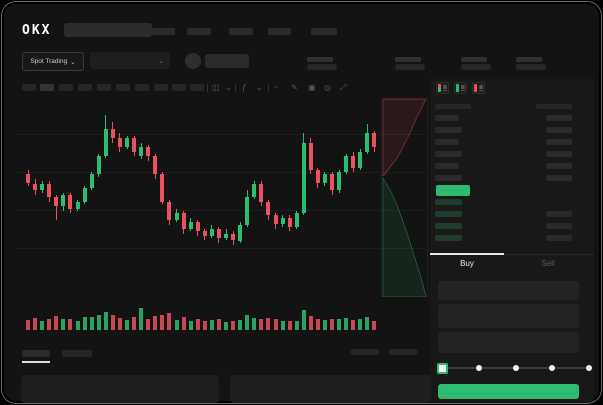  Describe the element at coordinates (53, 61) in the screenshot. I see `market-type-selector: Spot Trading ⌄` at that location.